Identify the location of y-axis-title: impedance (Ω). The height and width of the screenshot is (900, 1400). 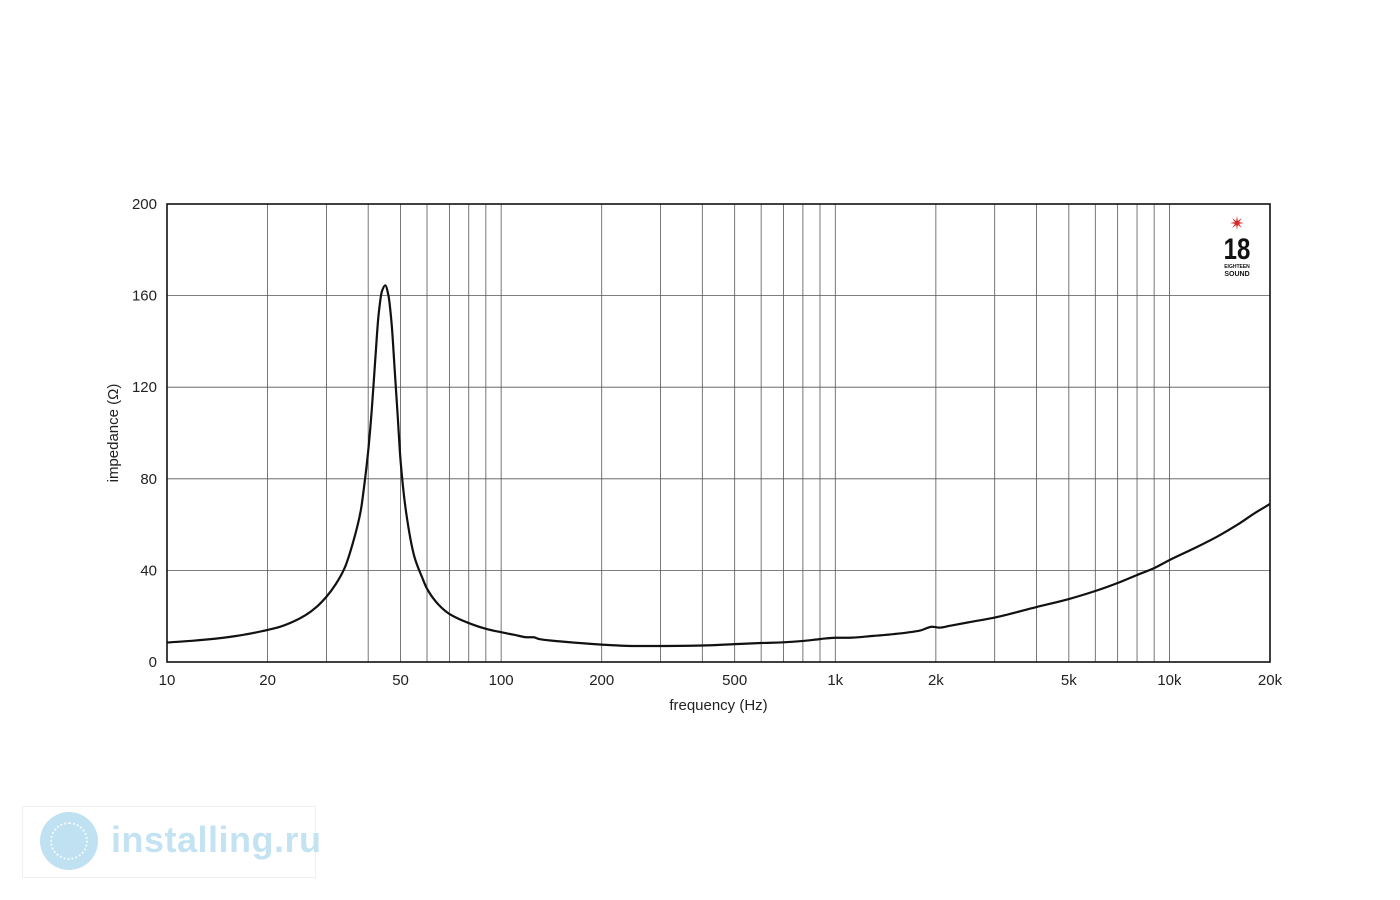
(113, 433).